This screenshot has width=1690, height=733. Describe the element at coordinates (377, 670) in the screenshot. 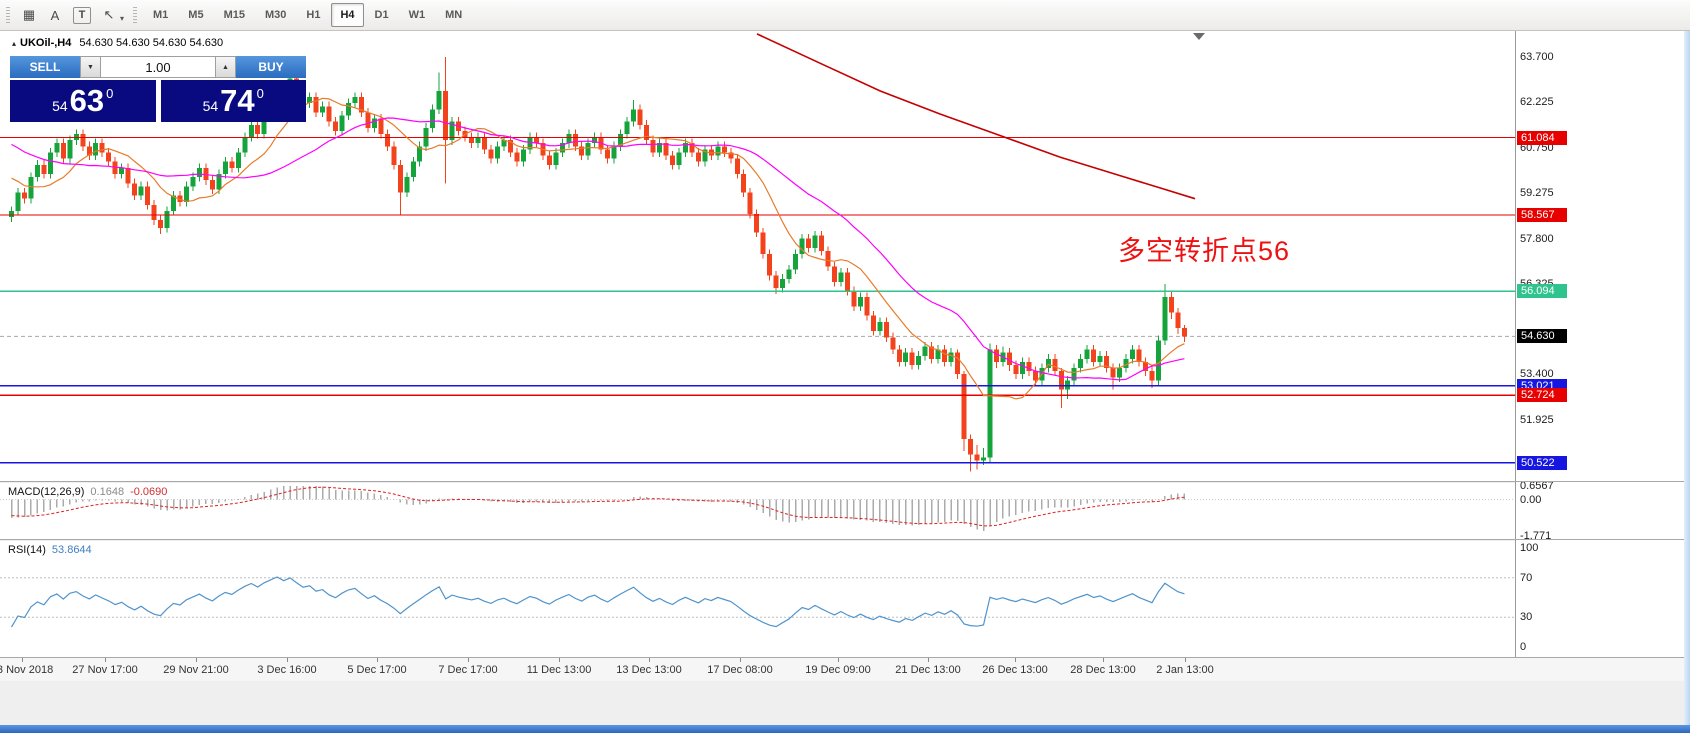

I see `time-label: 5 Dec 17:00` at that location.